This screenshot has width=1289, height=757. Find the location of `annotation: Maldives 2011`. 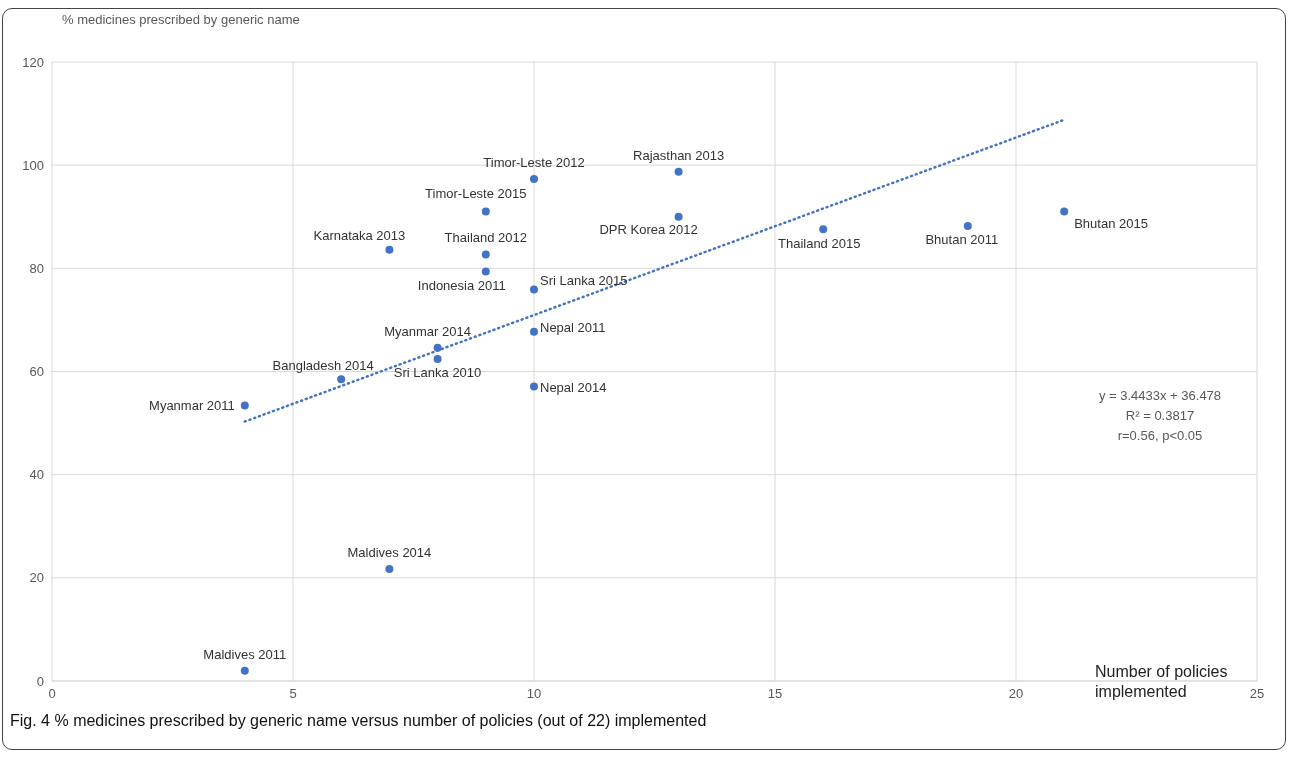

annotation: Maldives 2011 is located at coordinates (245, 654).